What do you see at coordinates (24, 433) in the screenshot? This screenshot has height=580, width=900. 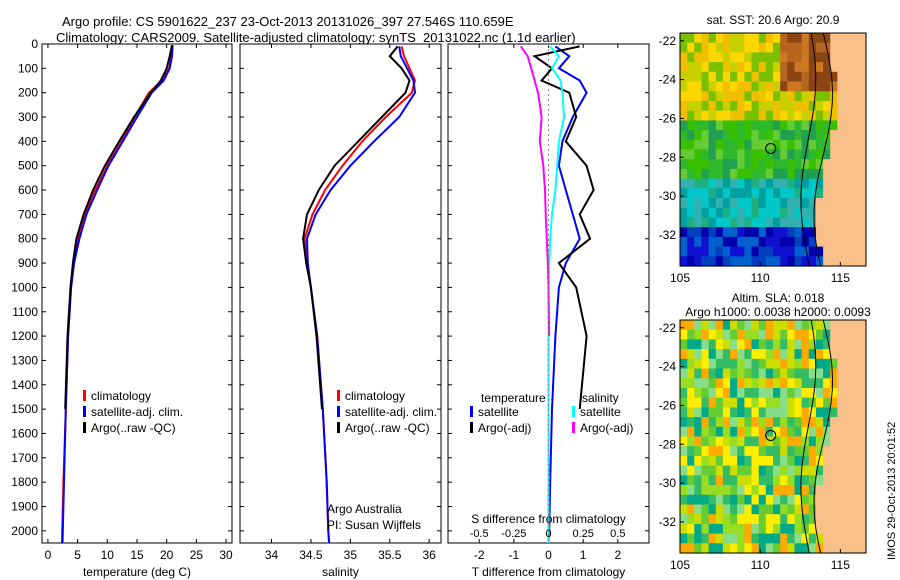 I see `temperature-ytick-label: 1600` at bounding box center [24, 433].